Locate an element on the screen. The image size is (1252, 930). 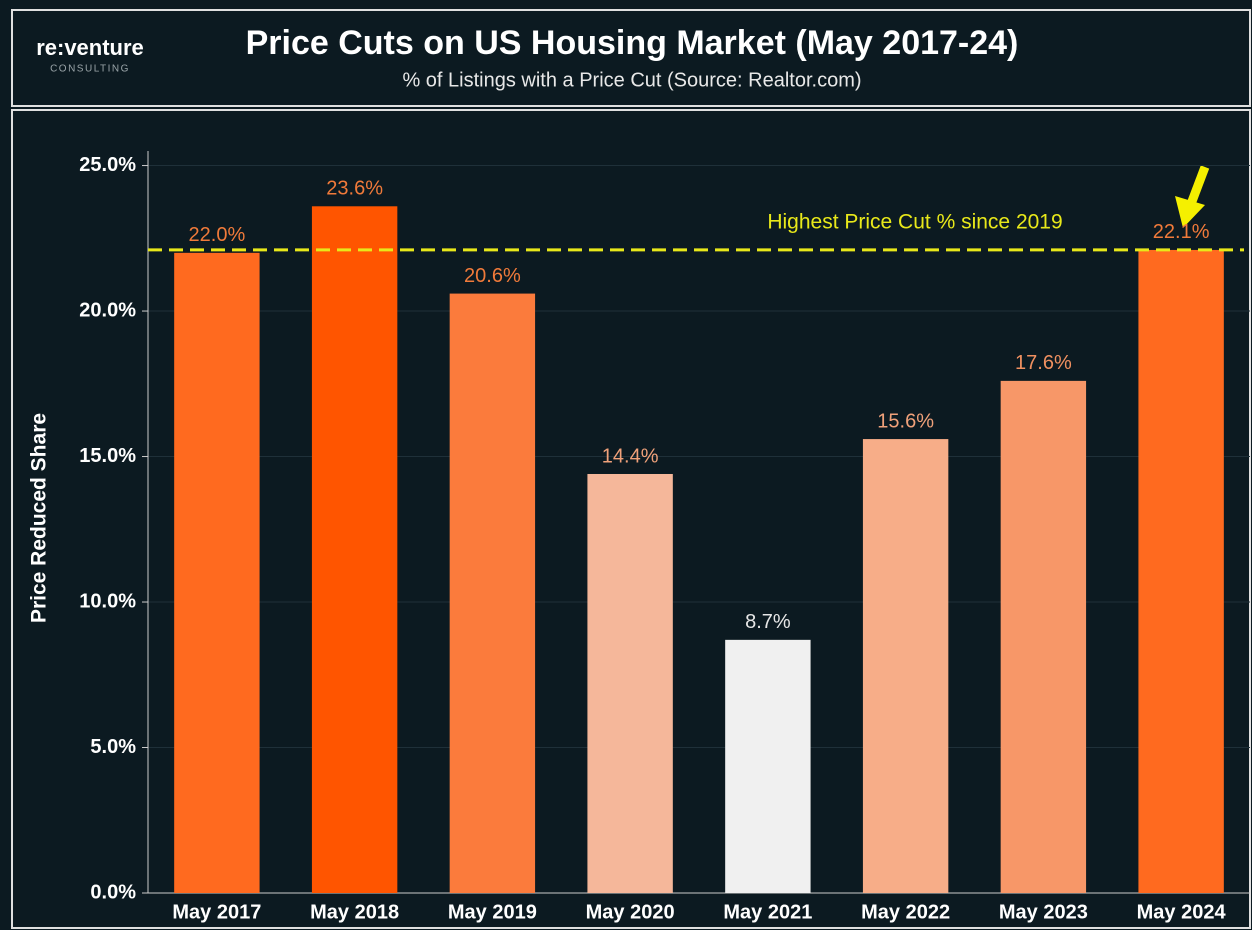
x-tick-label: May 2020 is located at coordinates (630, 912).